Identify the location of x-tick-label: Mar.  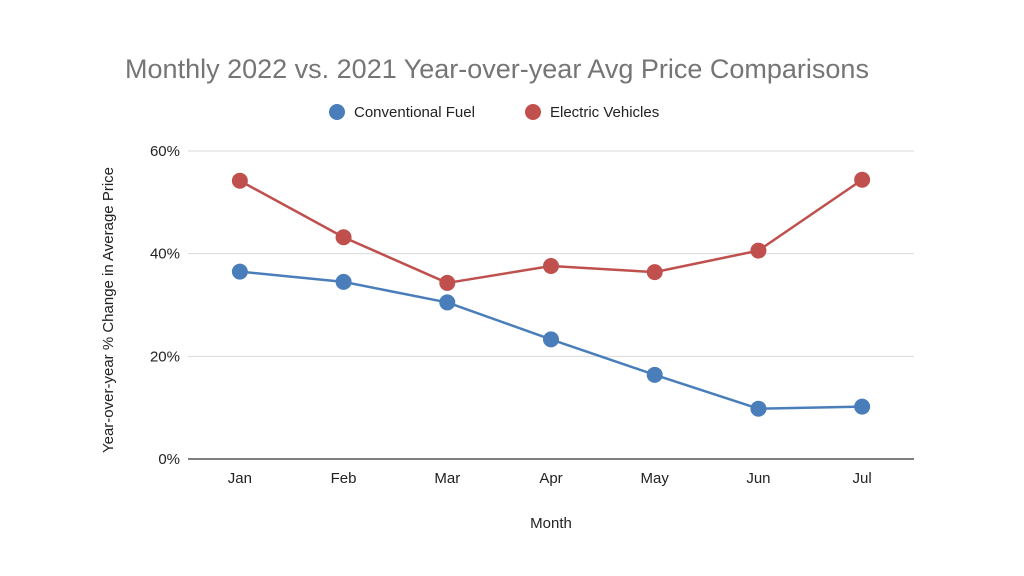
(447, 478).